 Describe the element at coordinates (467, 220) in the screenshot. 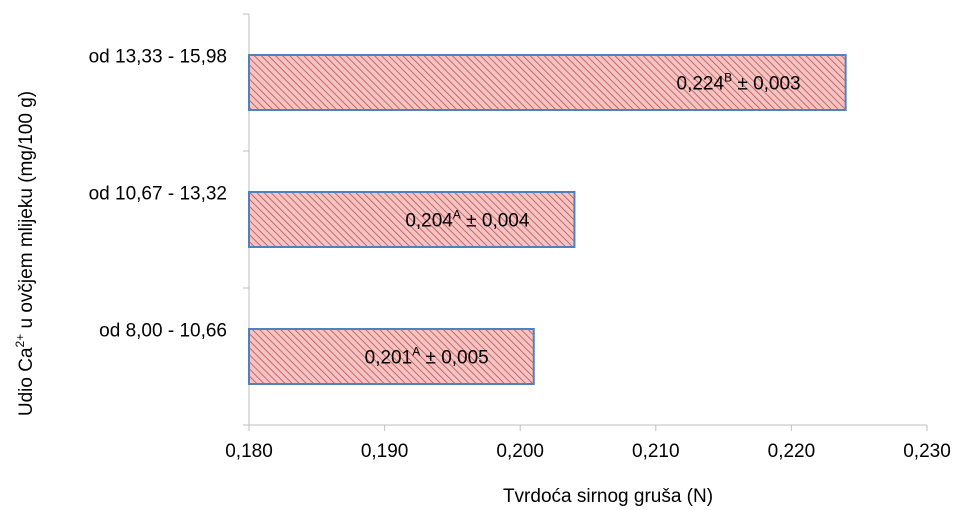

I see `data-label: 0,204A ± 0,004` at that location.